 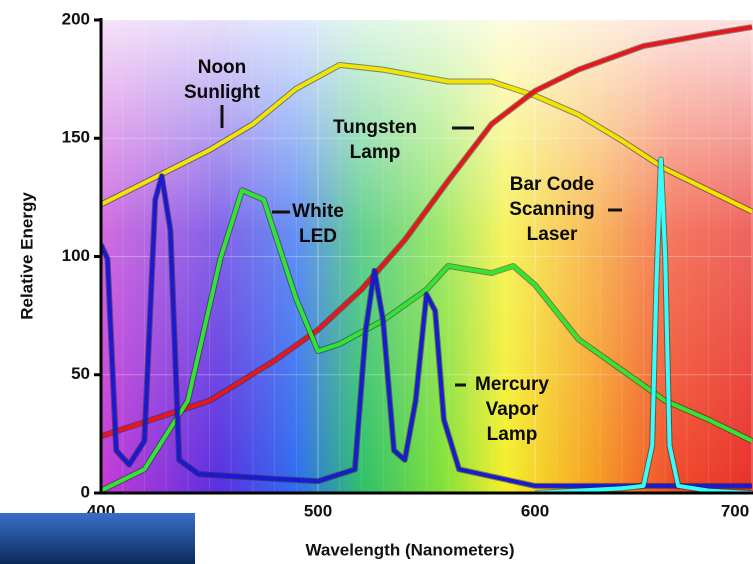 What do you see at coordinates (318, 510) in the screenshot?
I see `x-tick-label: 500` at bounding box center [318, 510].